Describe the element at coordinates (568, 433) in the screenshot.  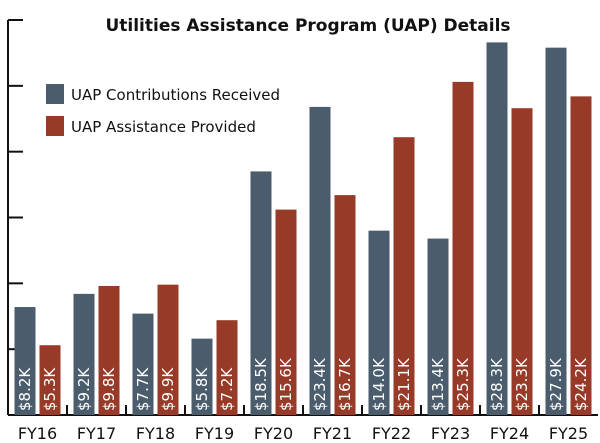
I see `x-tick-label: FY25` at that location.